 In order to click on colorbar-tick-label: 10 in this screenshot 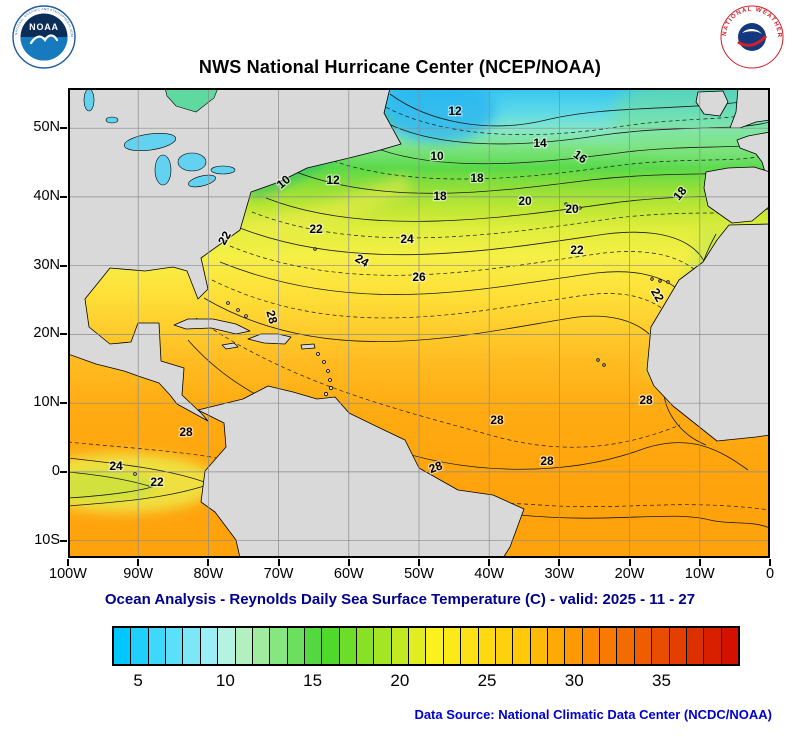, I will do `click(225, 680)`.